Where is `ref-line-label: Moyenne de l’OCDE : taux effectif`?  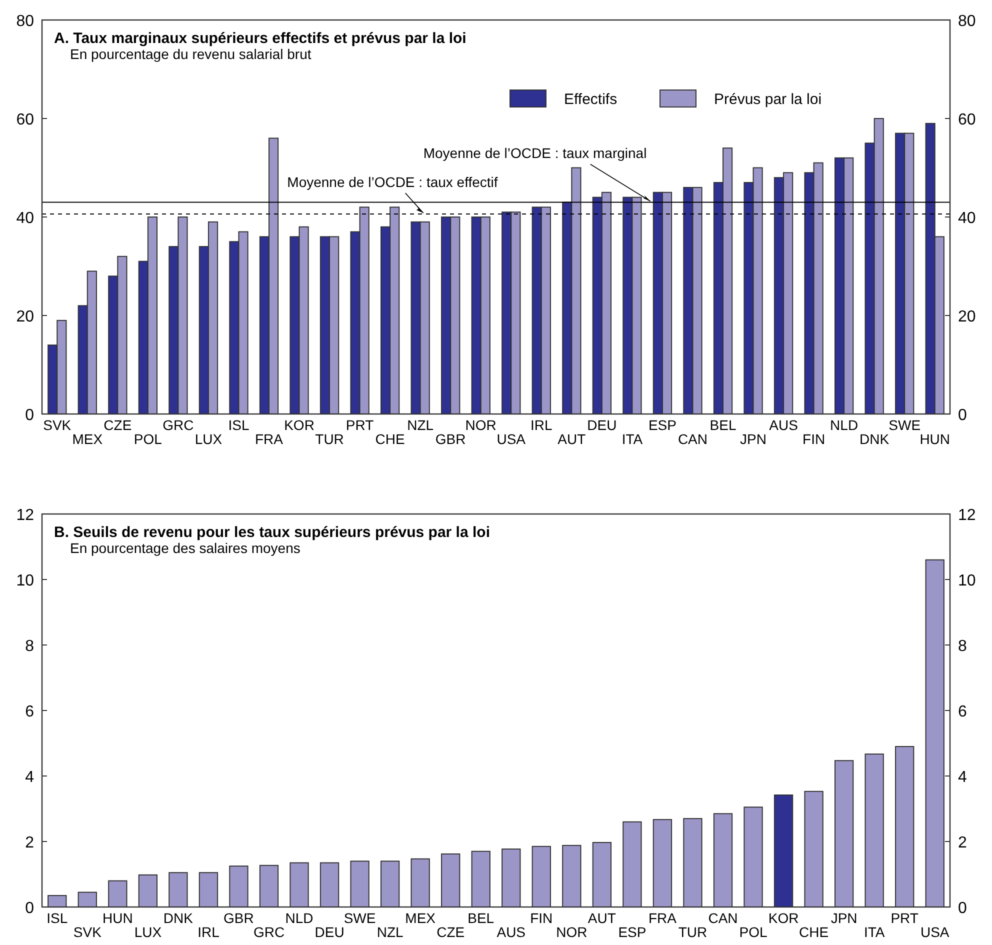 ref-line-label: Moyenne de l’OCDE : taux effectif is located at coordinates (392, 182).